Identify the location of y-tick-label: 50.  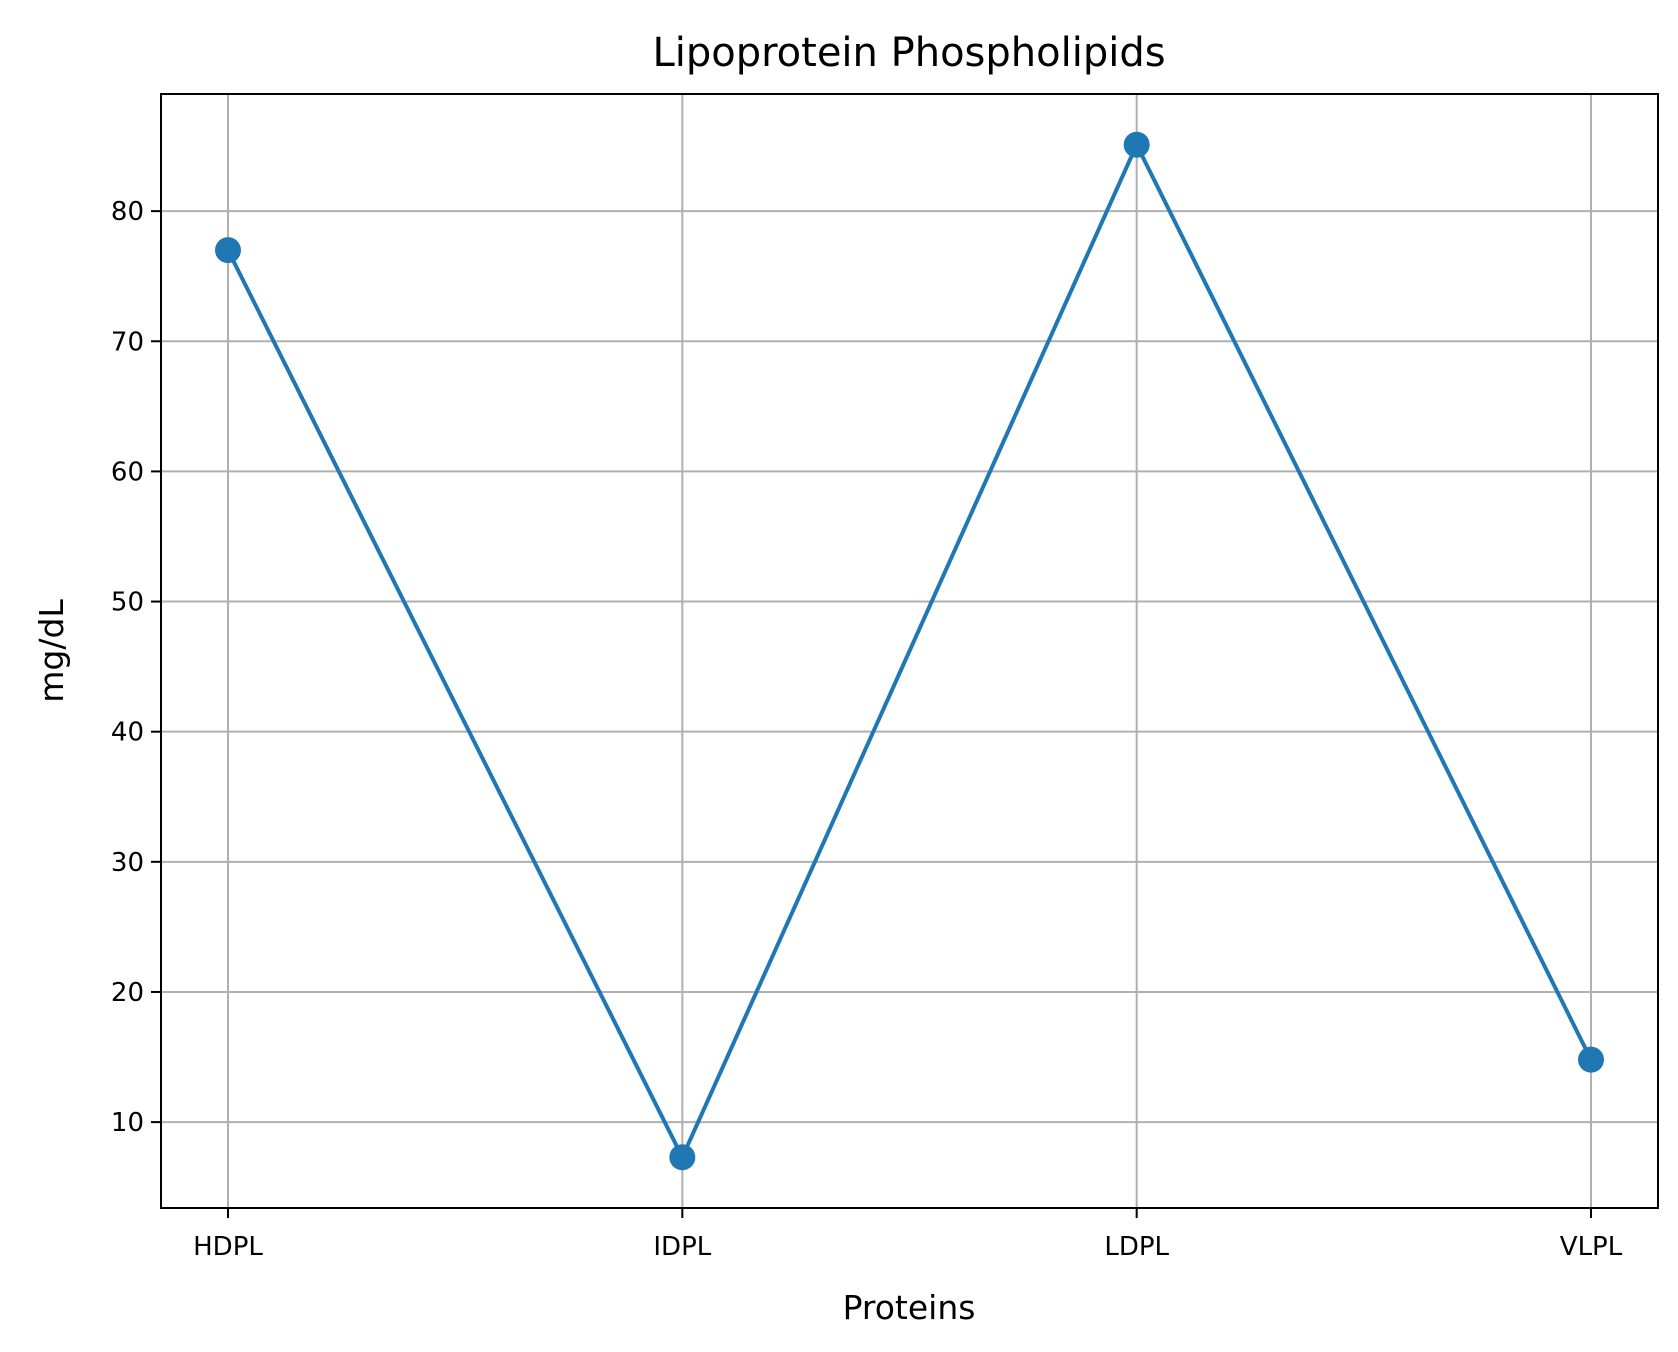
(127, 603).